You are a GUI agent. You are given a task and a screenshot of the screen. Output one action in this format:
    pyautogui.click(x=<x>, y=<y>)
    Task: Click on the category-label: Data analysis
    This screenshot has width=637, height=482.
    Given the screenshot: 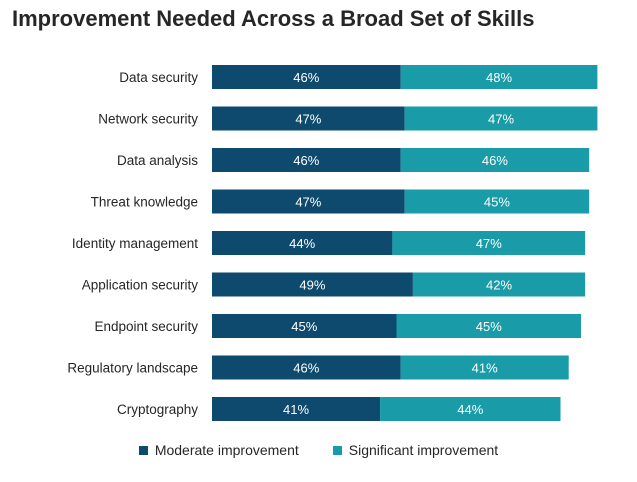 What is the action you would take?
    pyautogui.click(x=157, y=160)
    